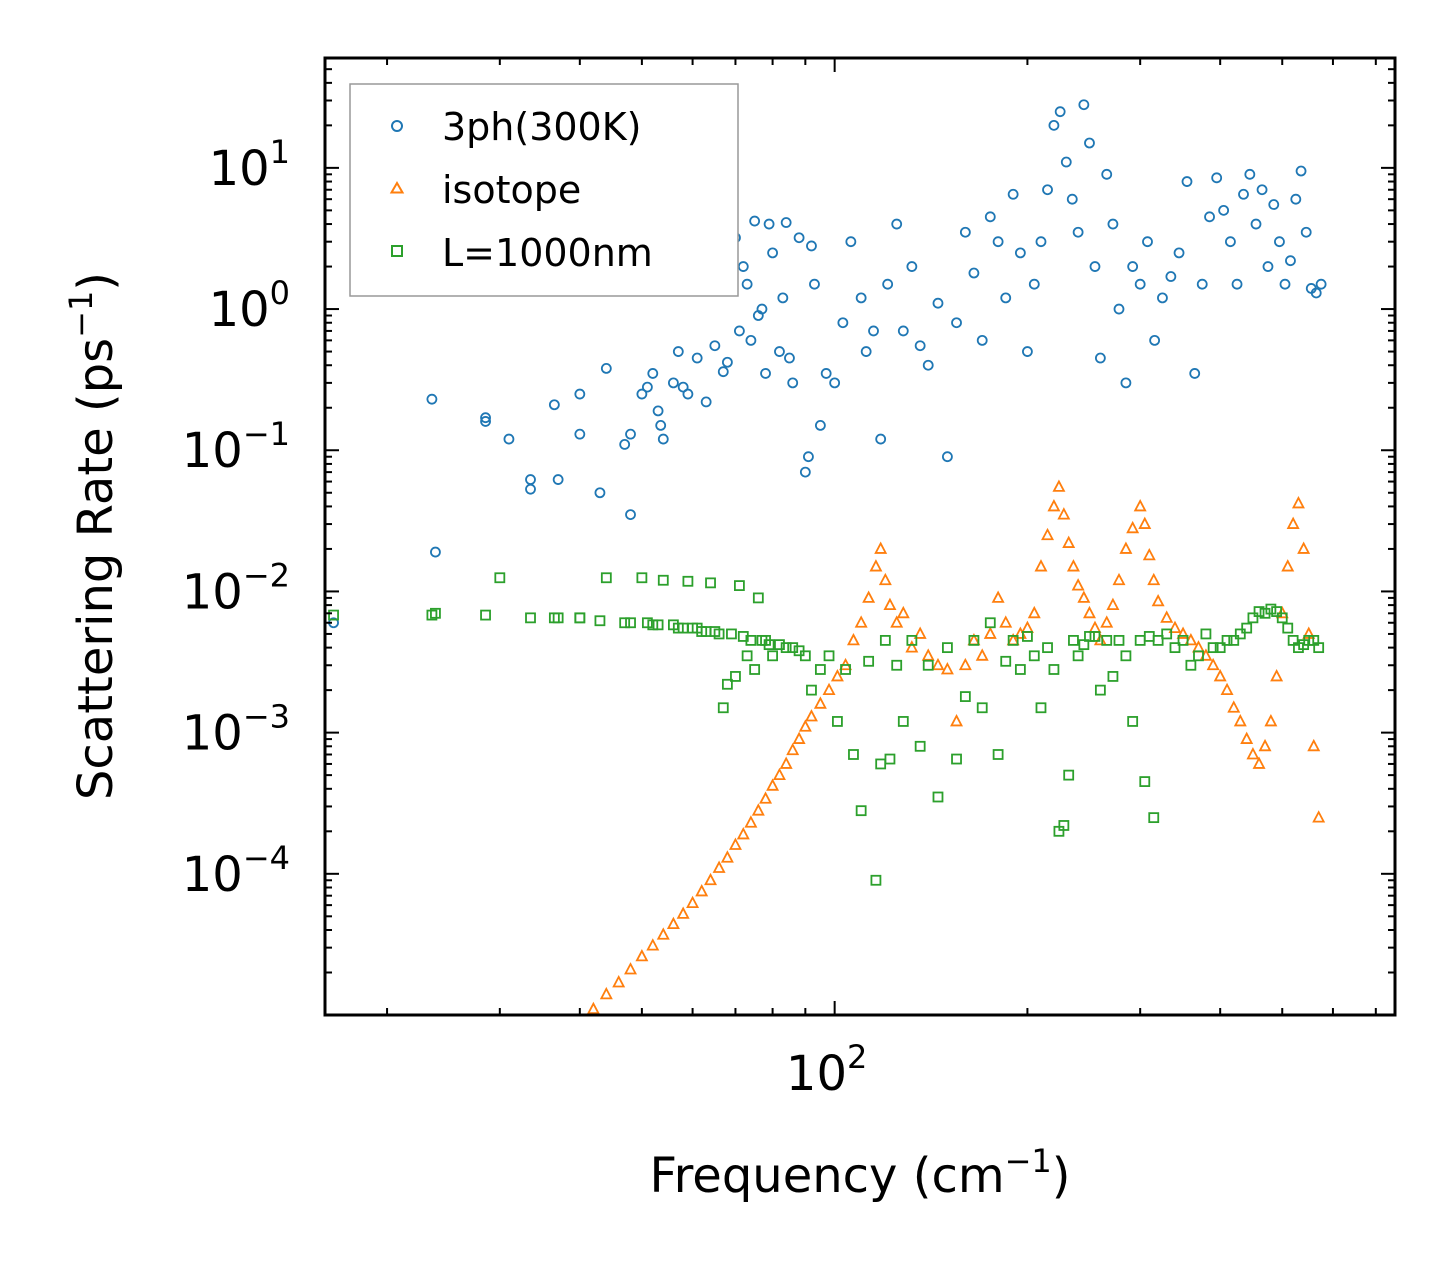  I want to click on legend-entry-isotope: isotope, so click(485, 190).